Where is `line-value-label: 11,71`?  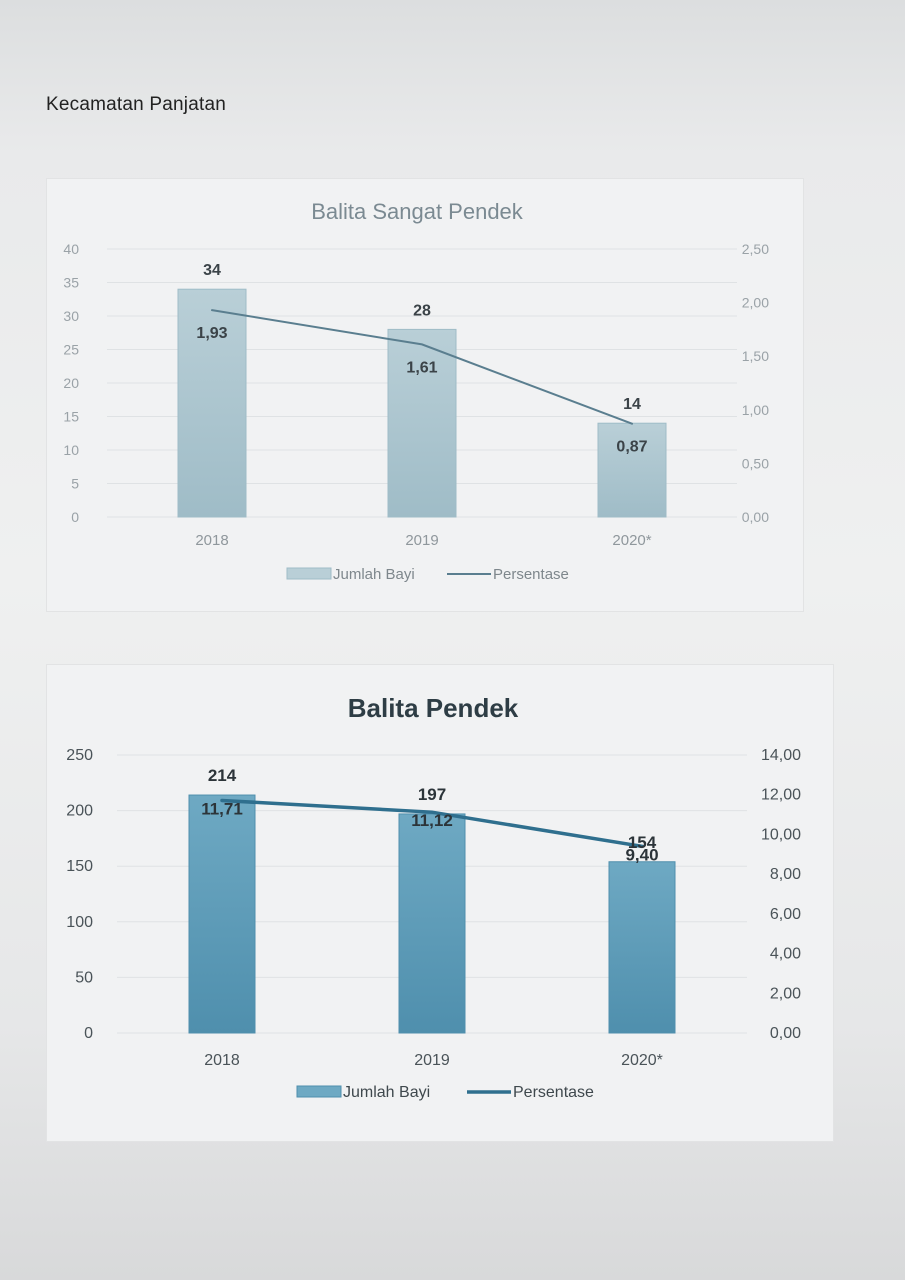 line-value-label: 11,71 is located at coordinates (222, 808).